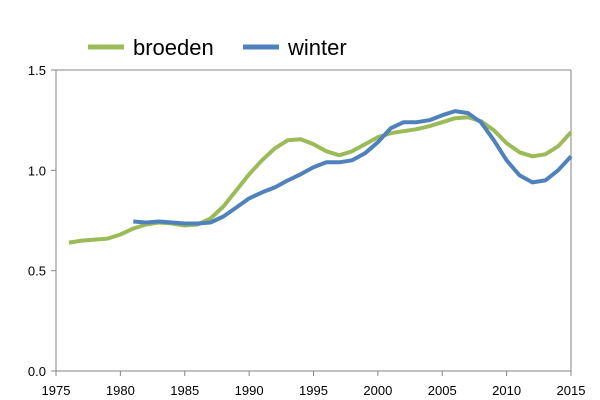 The width and height of the screenshot is (600, 400). What do you see at coordinates (377, 390) in the screenshot?
I see `x-tick-label: 2000` at bounding box center [377, 390].